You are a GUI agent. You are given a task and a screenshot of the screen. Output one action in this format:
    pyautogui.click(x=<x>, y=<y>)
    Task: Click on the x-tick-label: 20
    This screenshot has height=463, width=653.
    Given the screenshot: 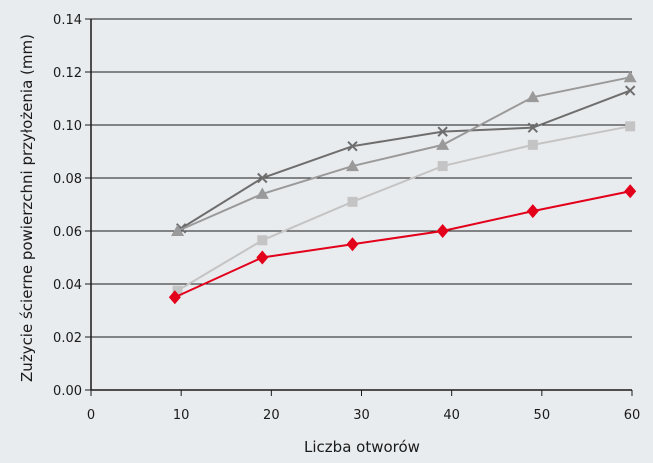 What is the action you would take?
    pyautogui.click(x=271, y=415)
    